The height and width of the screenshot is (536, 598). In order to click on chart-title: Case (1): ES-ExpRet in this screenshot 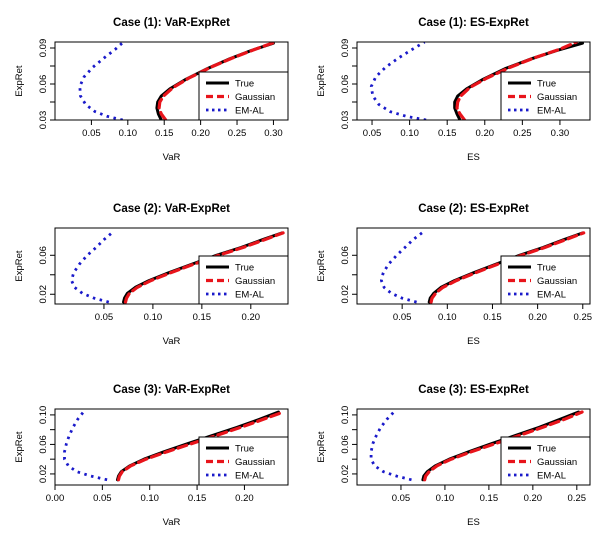, I will do `click(473, 23)`.